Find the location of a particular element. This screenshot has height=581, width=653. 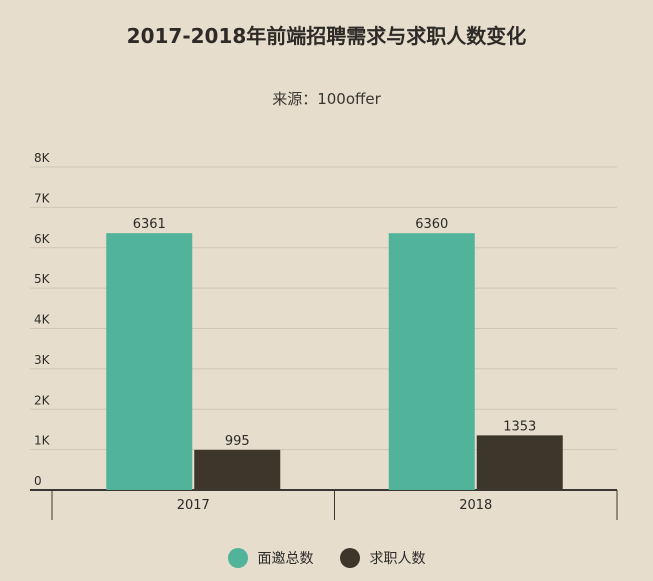

data-label-2017-series-0: 6361 is located at coordinates (149, 224).